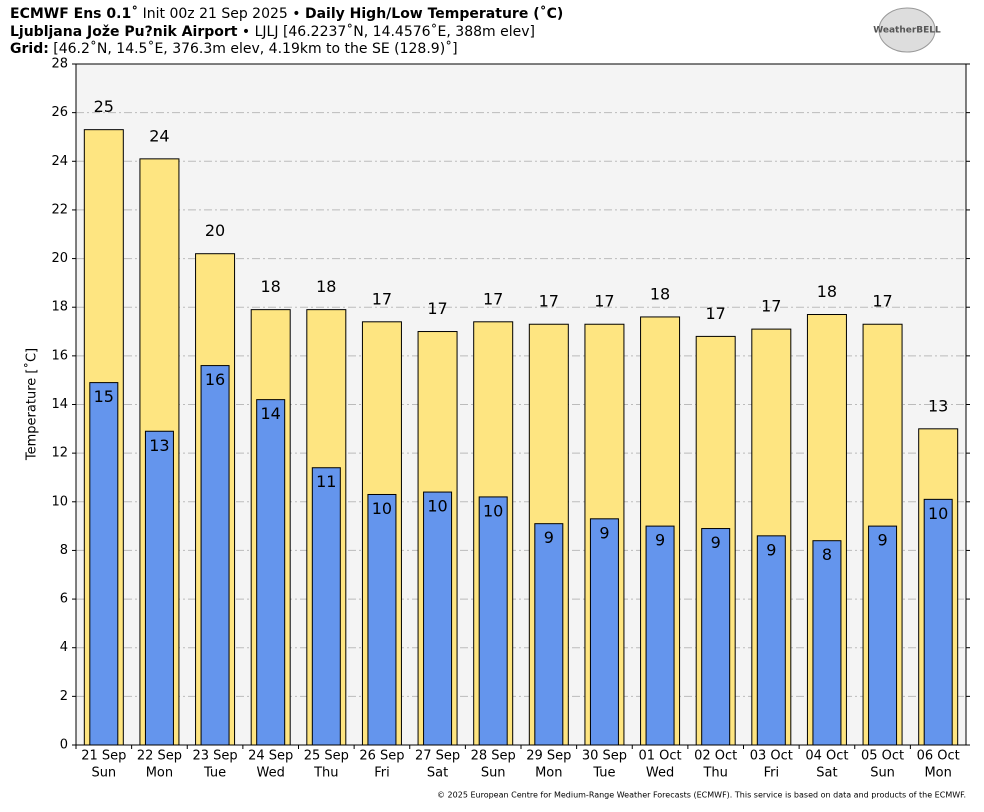  What do you see at coordinates (59, 453) in the screenshot?
I see `y-tick-label: 12` at bounding box center [59, 453].